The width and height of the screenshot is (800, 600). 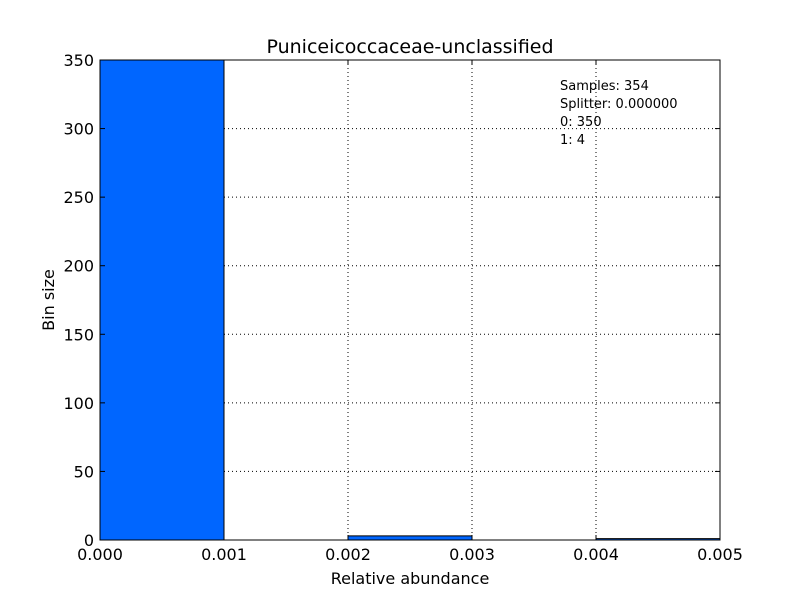 What do you see at coordinates (78, 334) in the screenshot?
I see `y-tick-label: 150` at bounding box center [78, 334].